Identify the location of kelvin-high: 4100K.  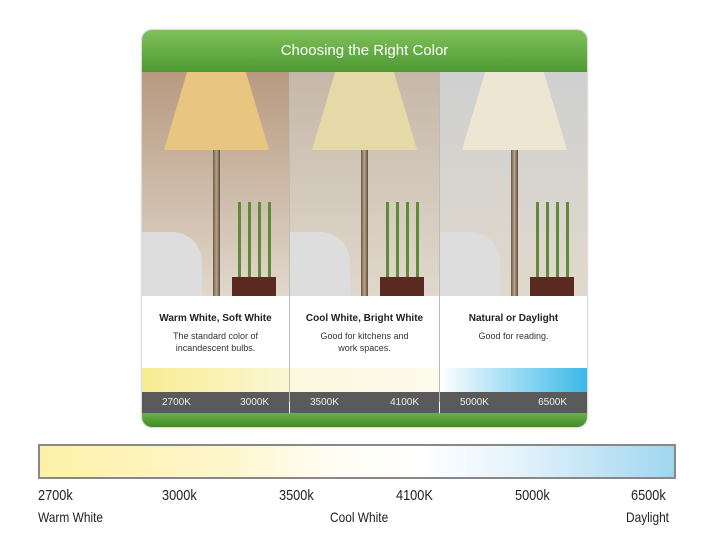
(404, 402).